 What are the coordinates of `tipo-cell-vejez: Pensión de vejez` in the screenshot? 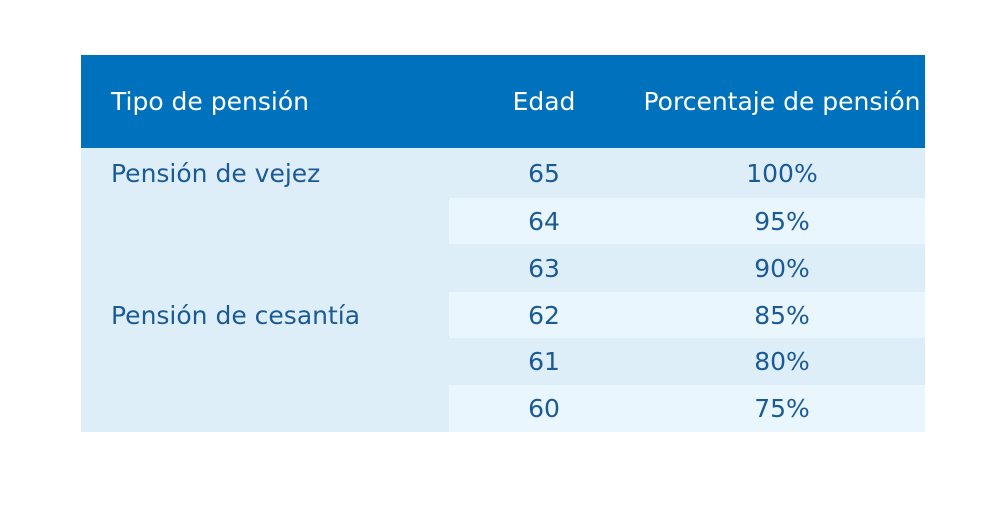 It's located at (265, 173).